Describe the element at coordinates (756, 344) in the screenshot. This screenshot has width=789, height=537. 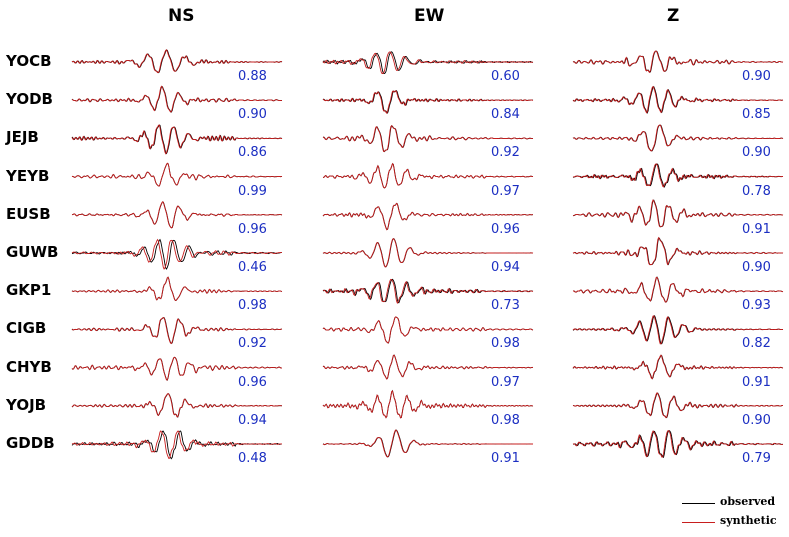
I see `correlation-z-cigb: 0.82` at that location.